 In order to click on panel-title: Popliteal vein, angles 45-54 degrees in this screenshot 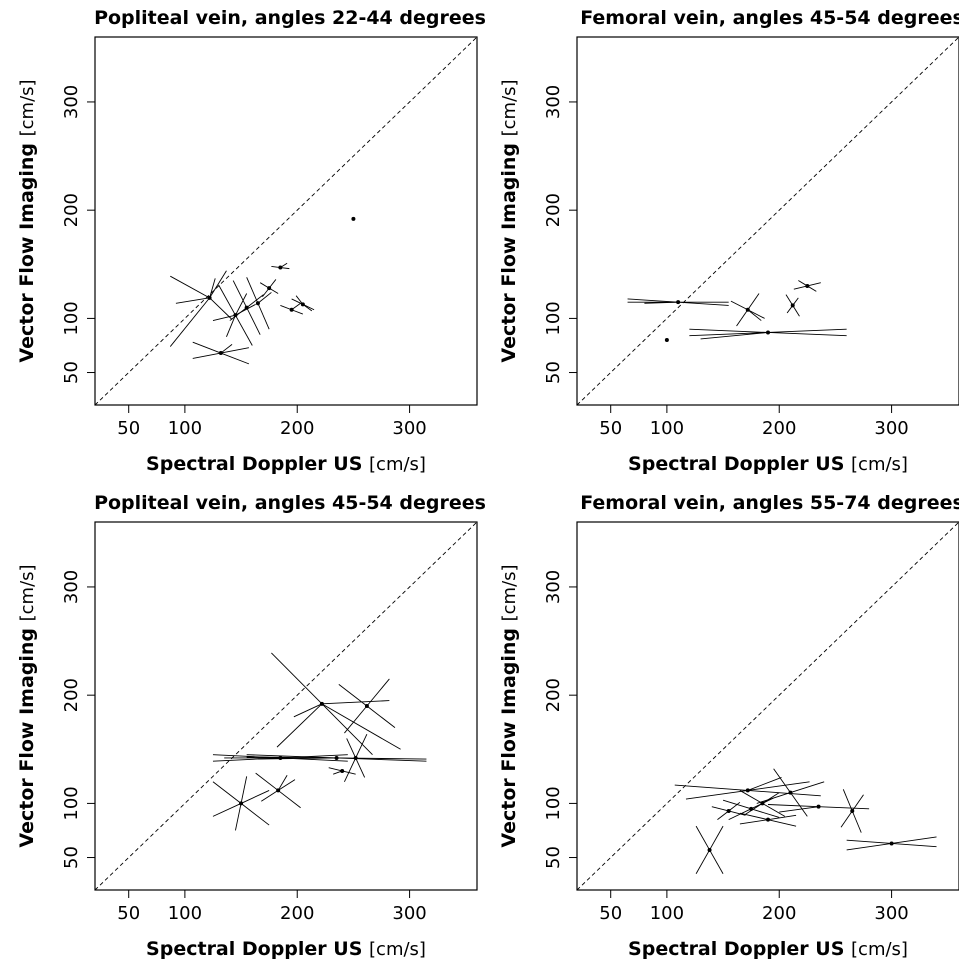, I will do `click(290, 503)`.